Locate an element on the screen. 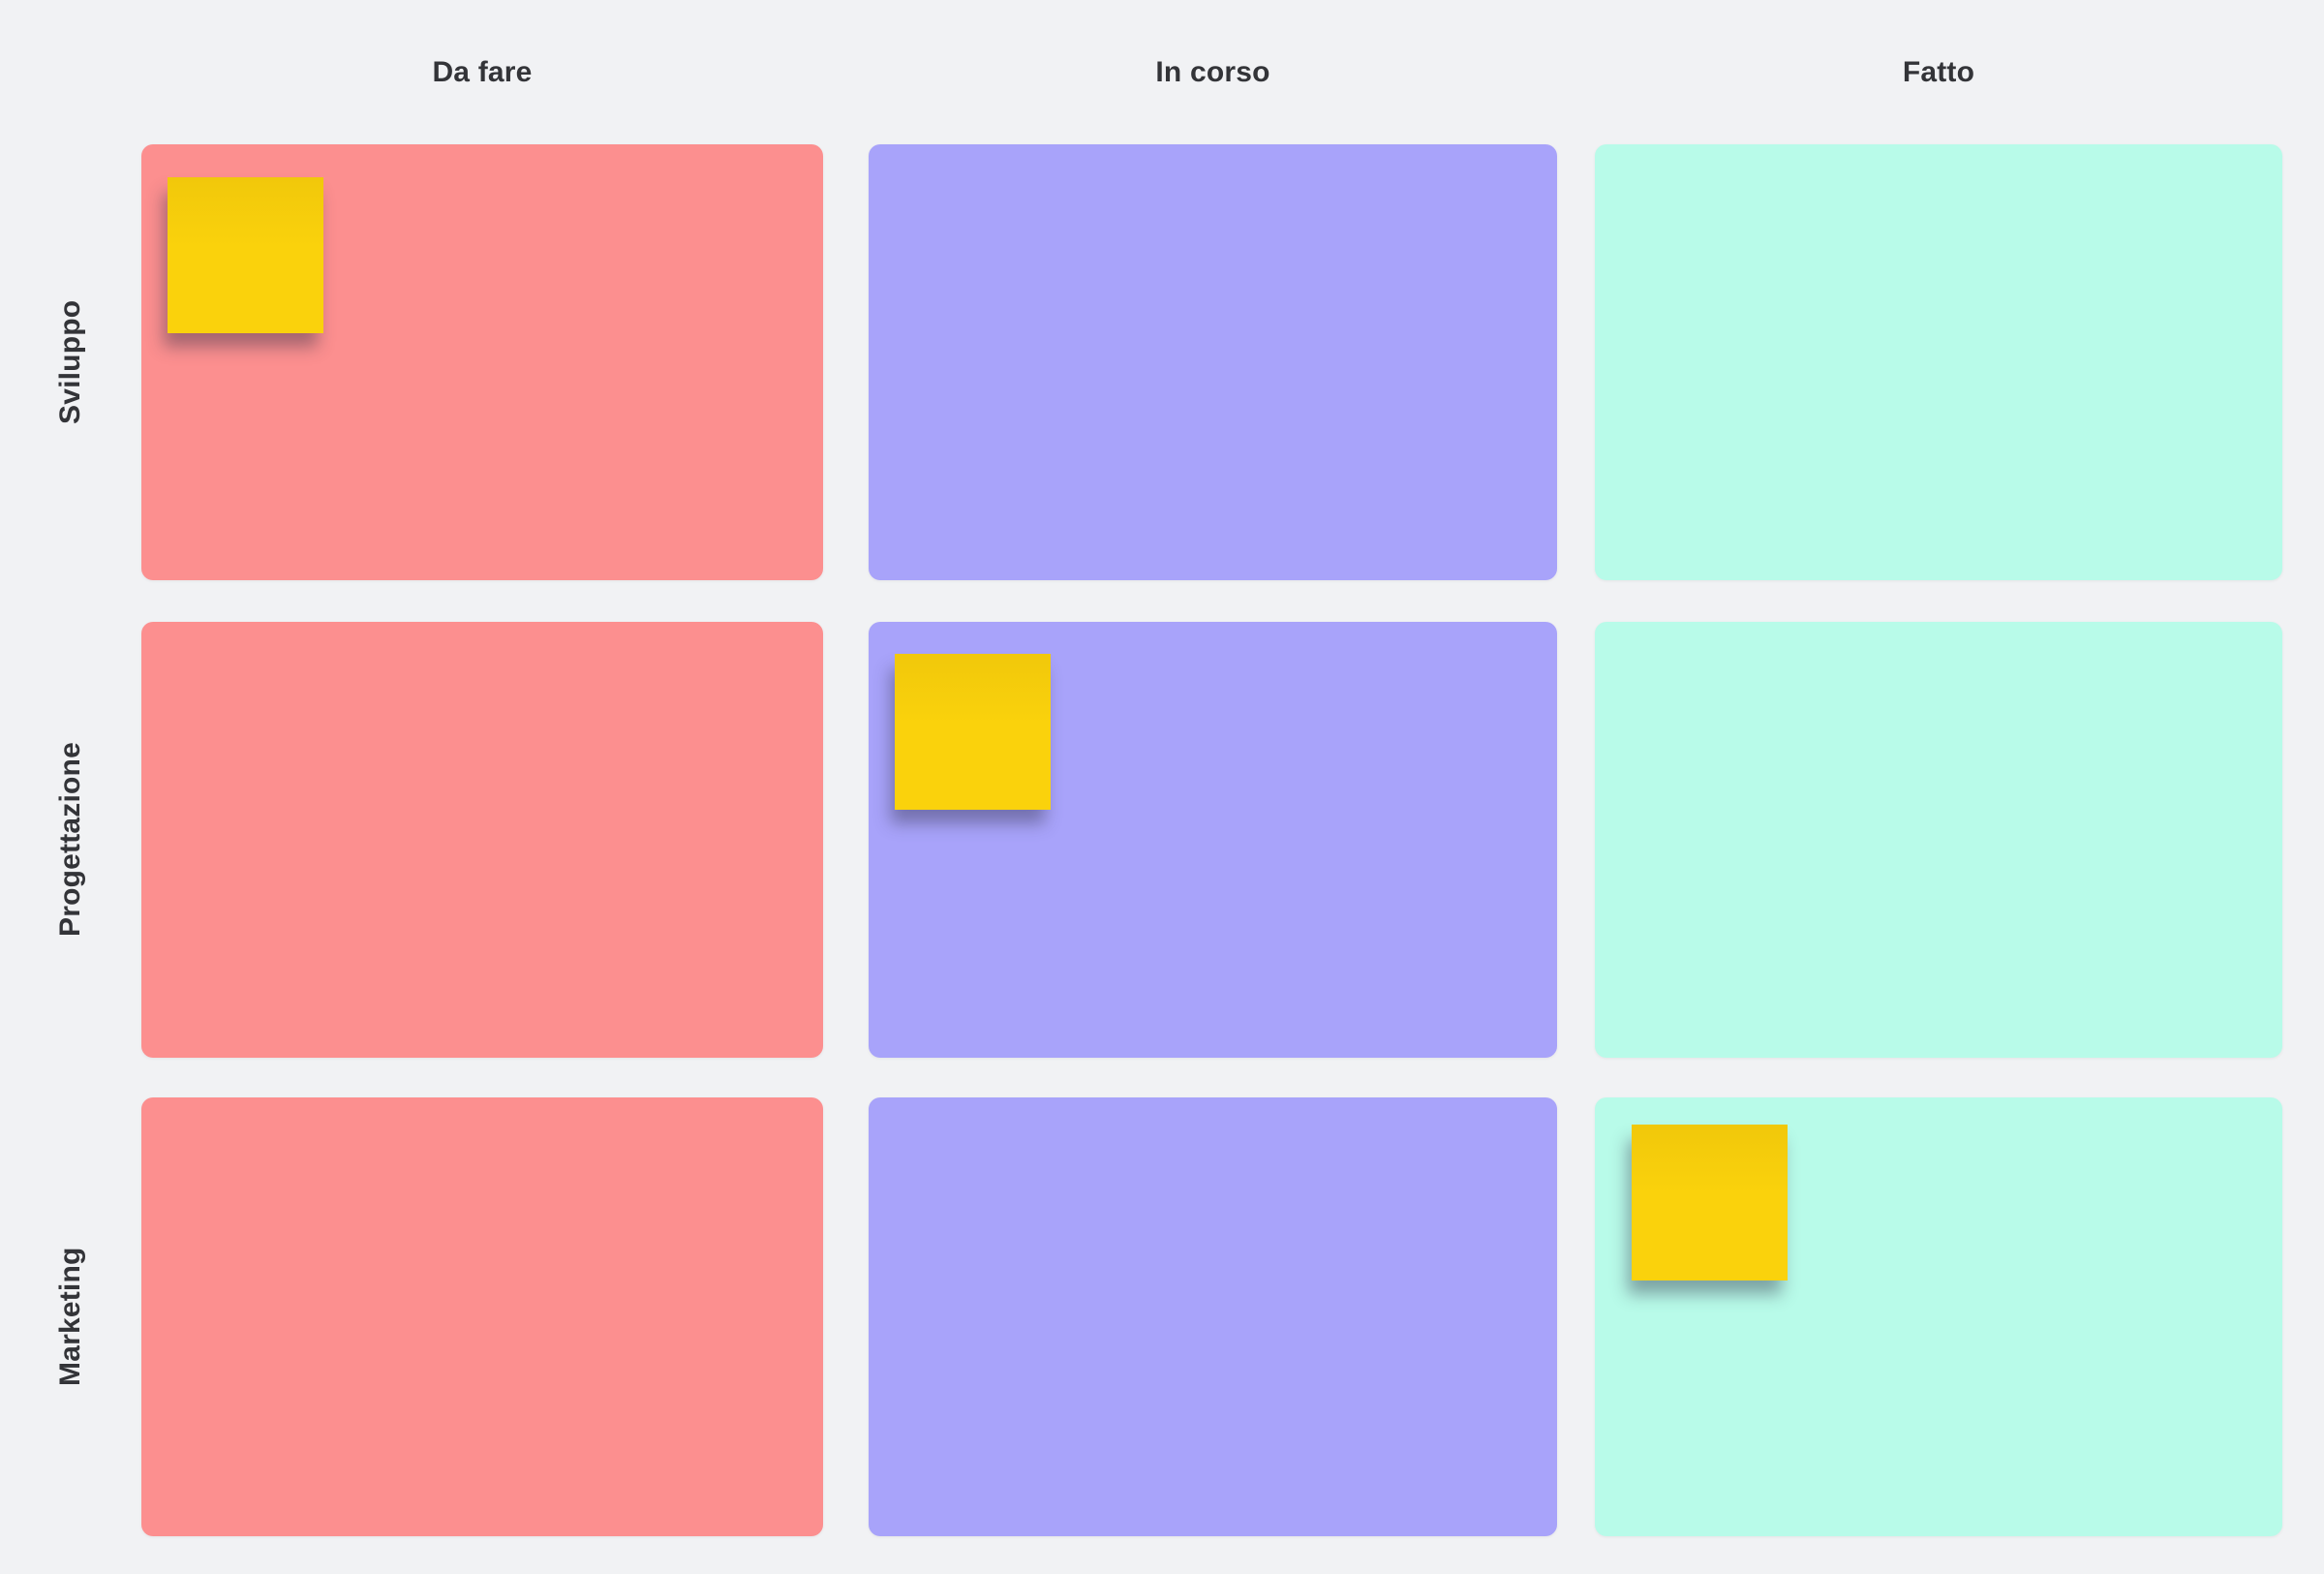  cell-progettazione-da-fare is located at coordinates (482, 840).